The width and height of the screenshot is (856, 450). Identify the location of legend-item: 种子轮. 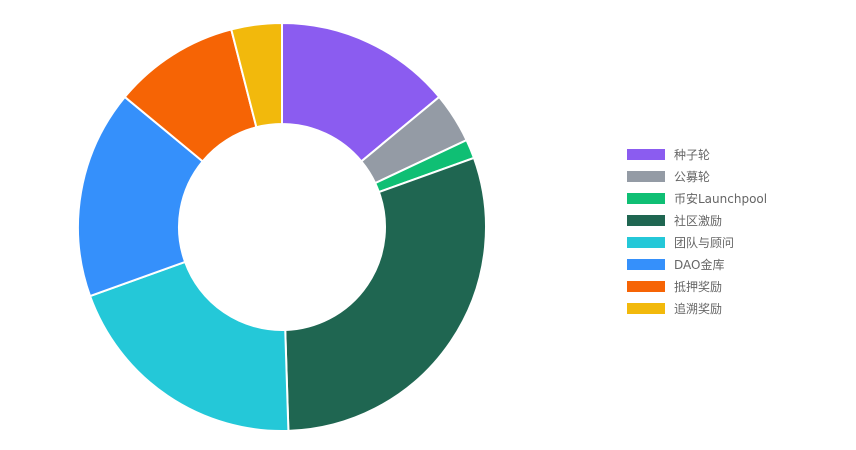
(697, 154).